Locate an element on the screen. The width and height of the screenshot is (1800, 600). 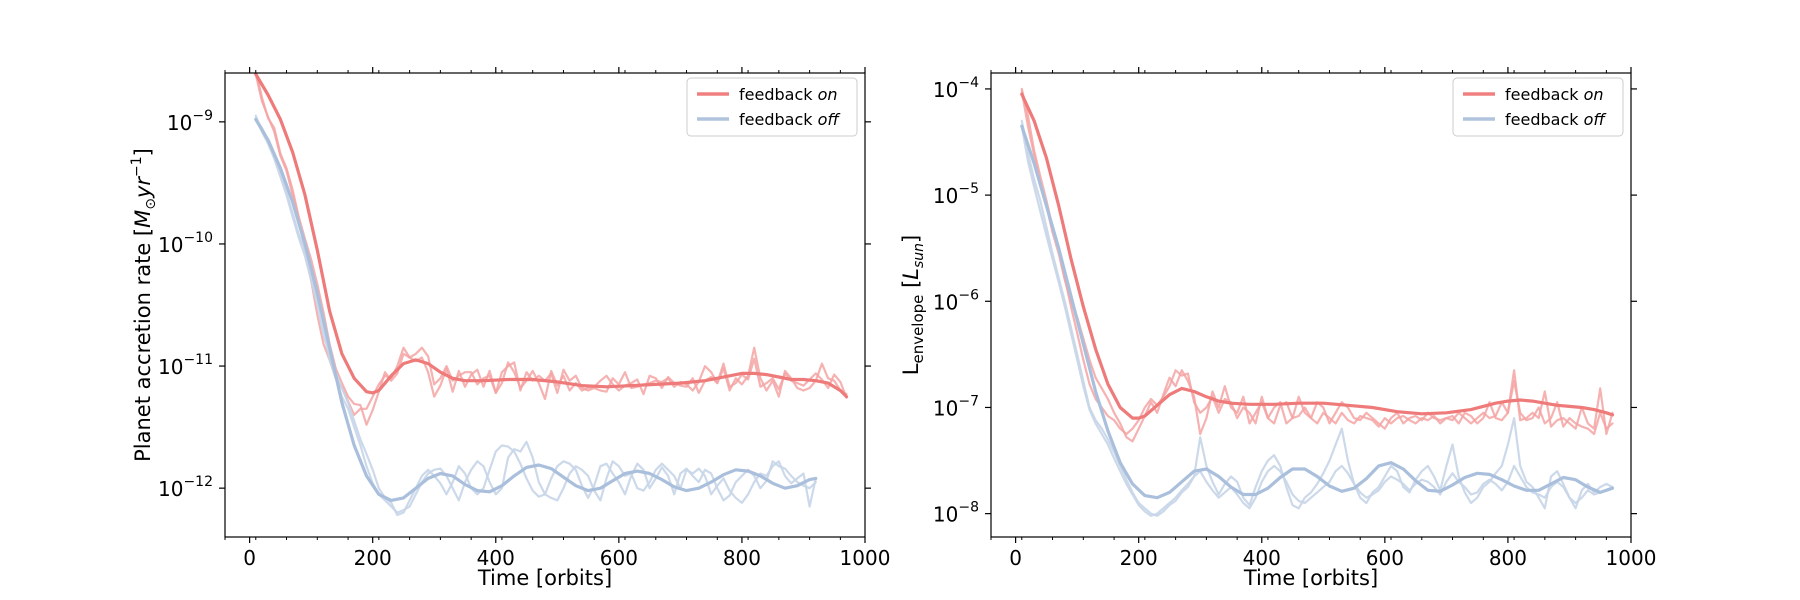
luminosity-x-tick-label: 200 is located at coordinates (1139, 558).